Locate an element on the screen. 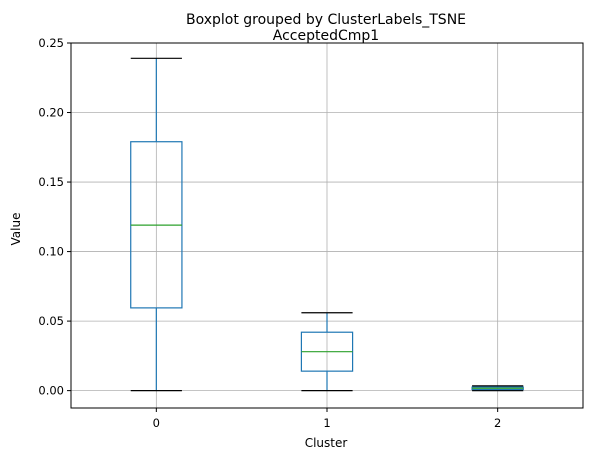 This screenshot has width=592, height=461. x-tick-label: 1 is located at coordinates (326, 423).